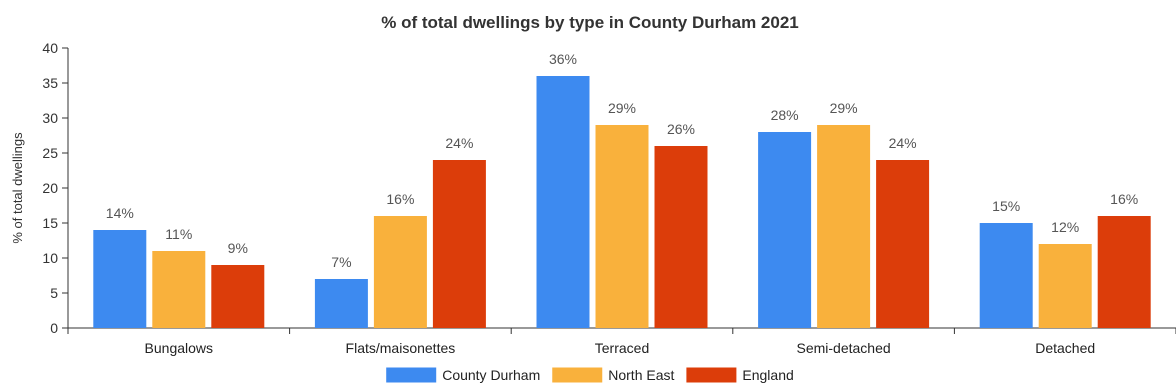  What do you see at coordinates (50, 188) in the screenshot?
I see `y-tick-label: 20` at bounding box center [50, 188].